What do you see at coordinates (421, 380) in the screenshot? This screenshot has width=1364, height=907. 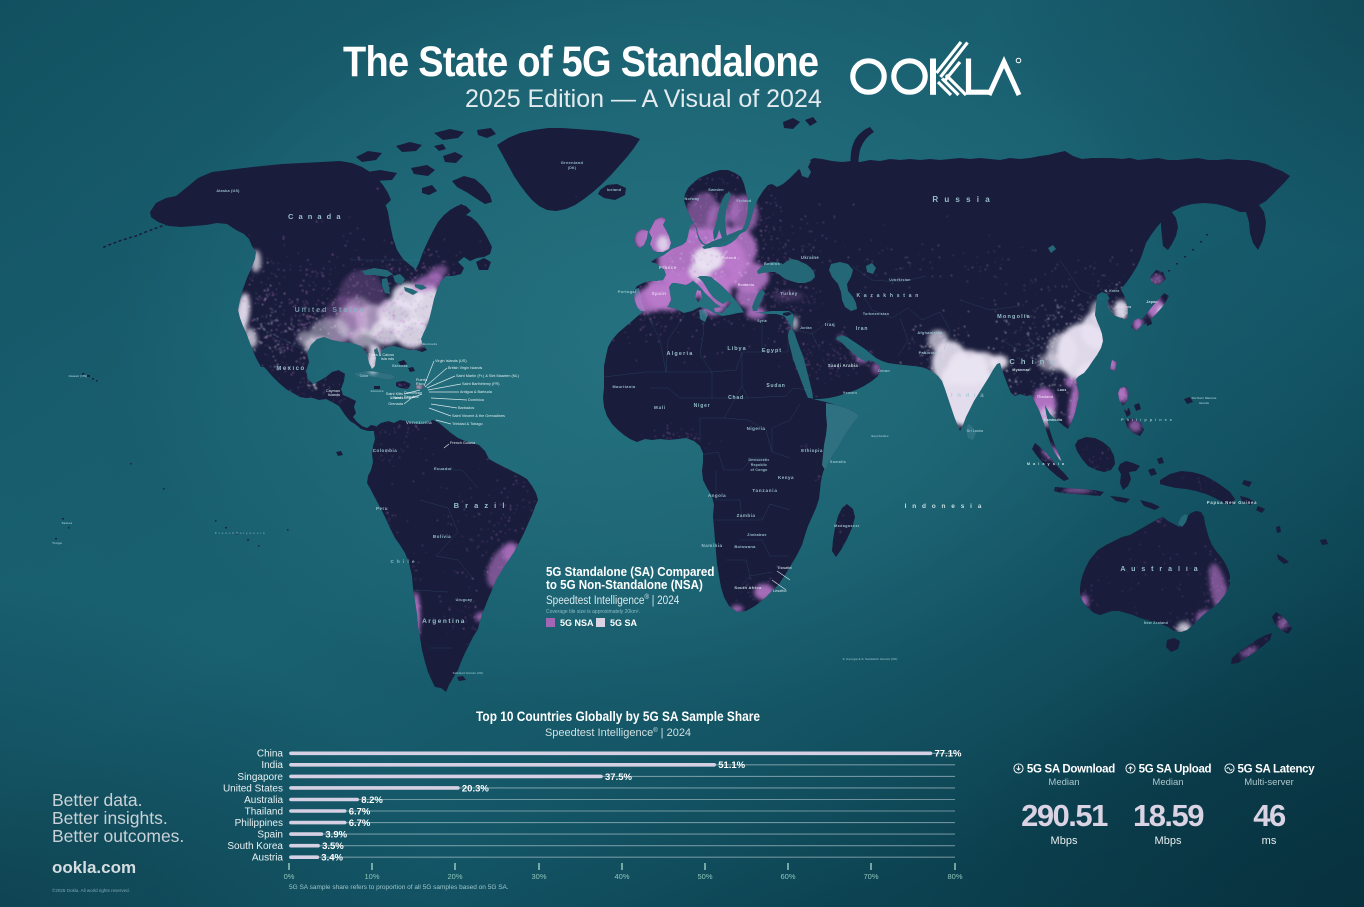 I see `svg-text: Puerto` at bounding box center [421, 380].